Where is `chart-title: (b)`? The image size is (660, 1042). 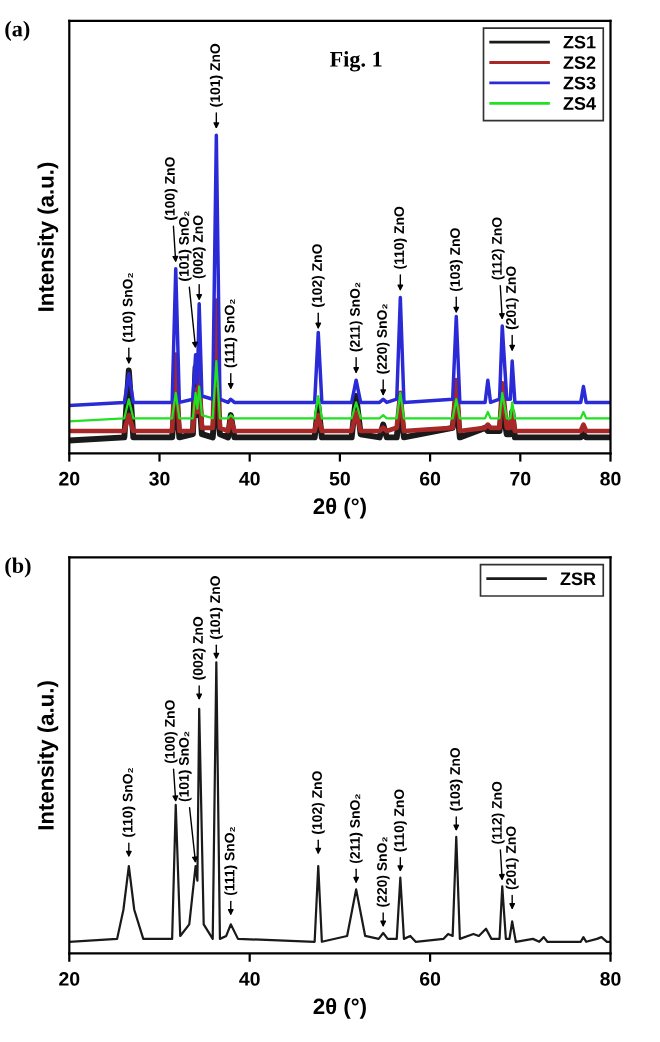 chart-title: (b) is located at coordinates (18, 567).